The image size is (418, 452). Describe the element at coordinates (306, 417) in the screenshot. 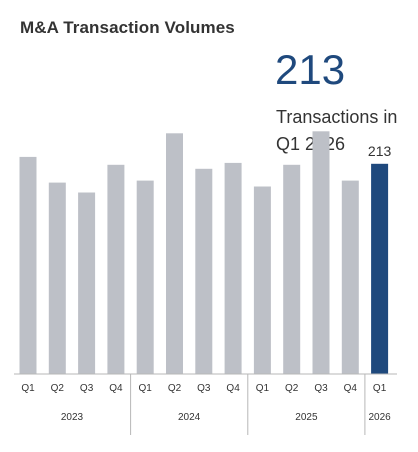

I see `year-label: 2025` at that location.